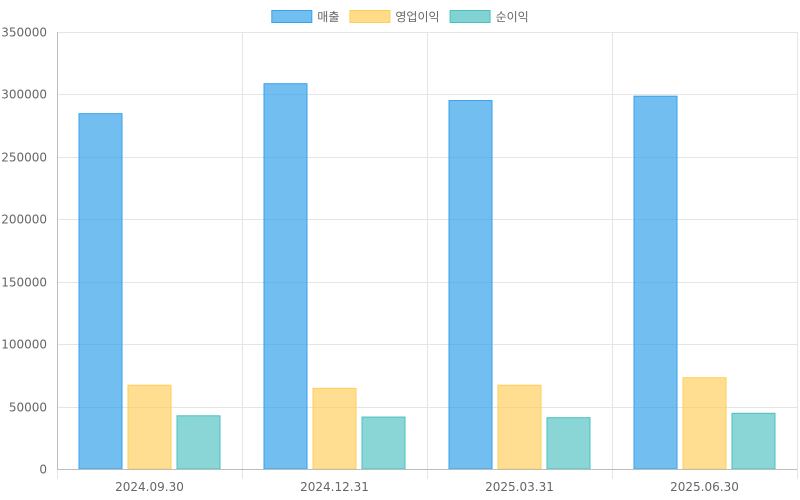 The height and width of the screenshot is (500, 800). I want to click on y-tick-label: 250000, so click(24, 158).